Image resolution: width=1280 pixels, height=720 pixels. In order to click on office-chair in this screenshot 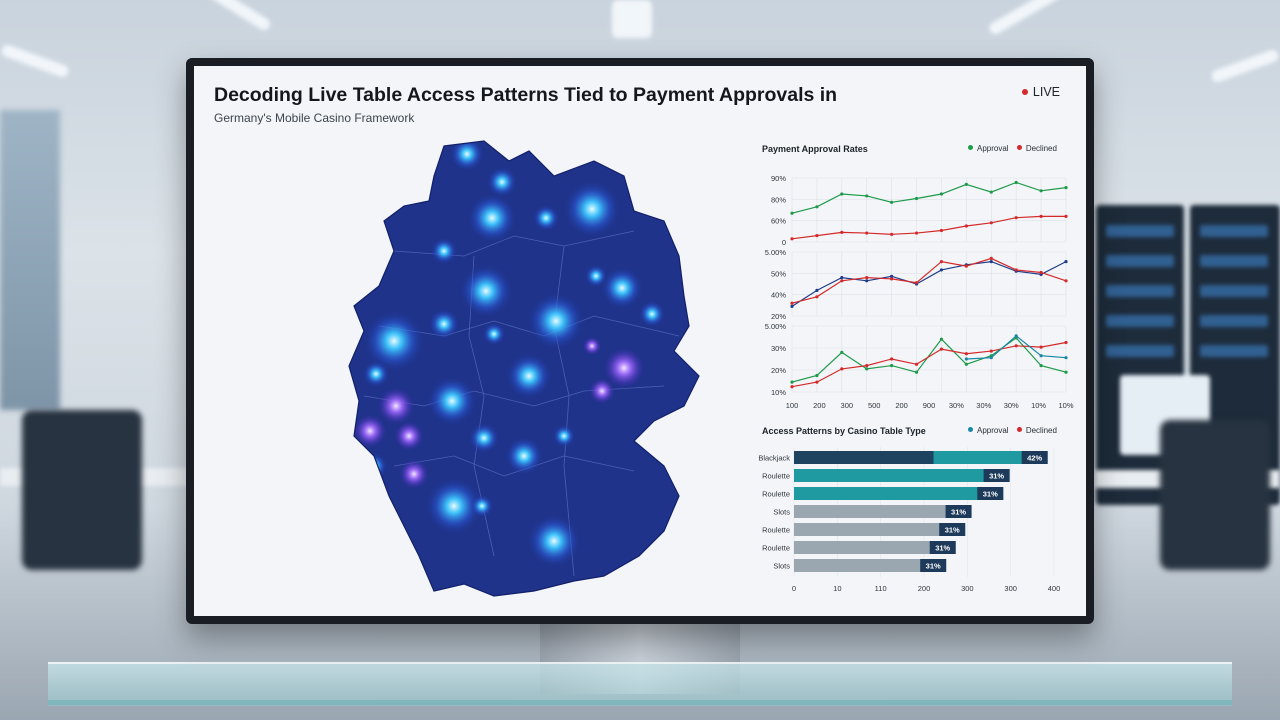, I will do `click(82, 490)`.